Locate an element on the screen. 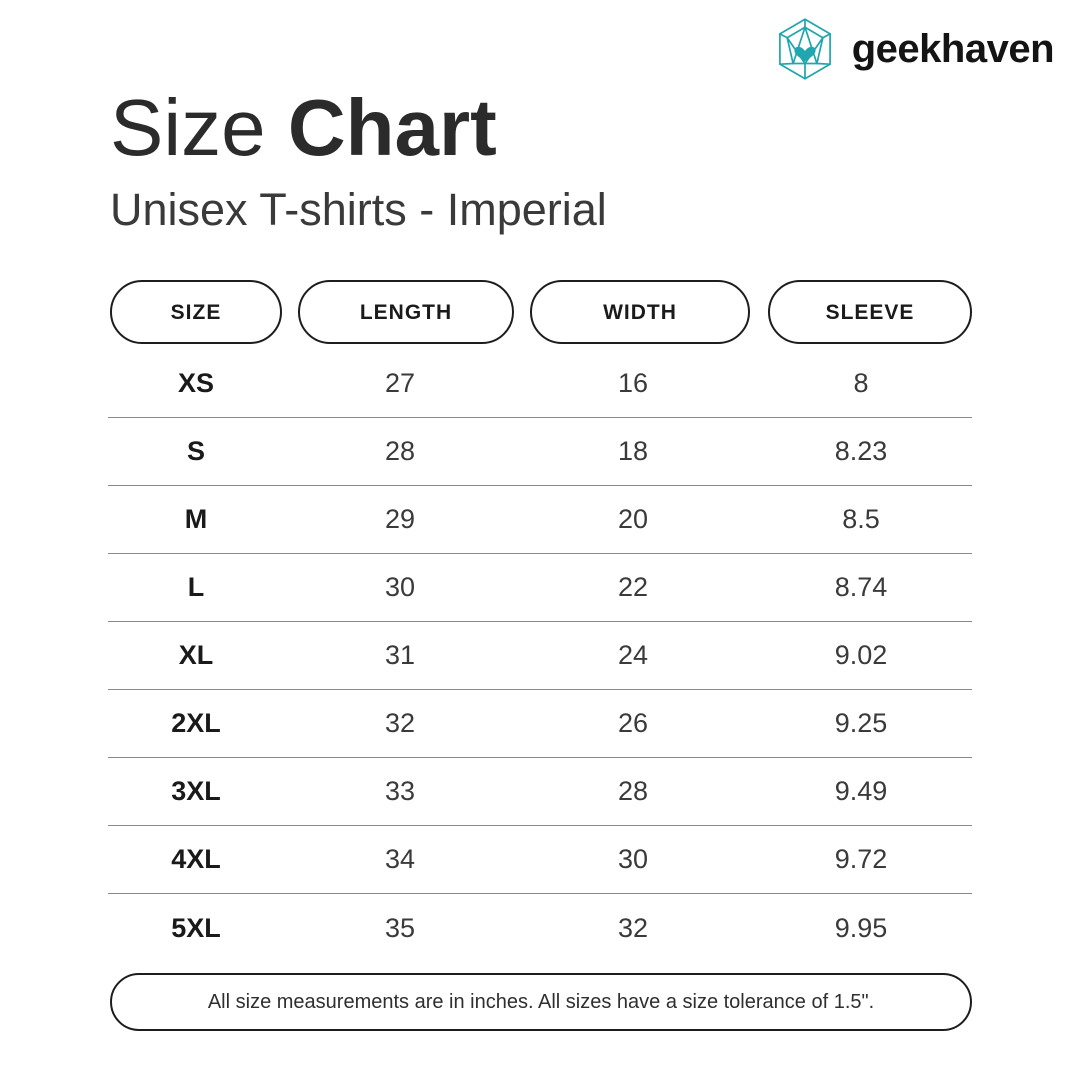 This screenshot has height=1080, width=1080. width-value: 32 is located at coordinates (633, 927).